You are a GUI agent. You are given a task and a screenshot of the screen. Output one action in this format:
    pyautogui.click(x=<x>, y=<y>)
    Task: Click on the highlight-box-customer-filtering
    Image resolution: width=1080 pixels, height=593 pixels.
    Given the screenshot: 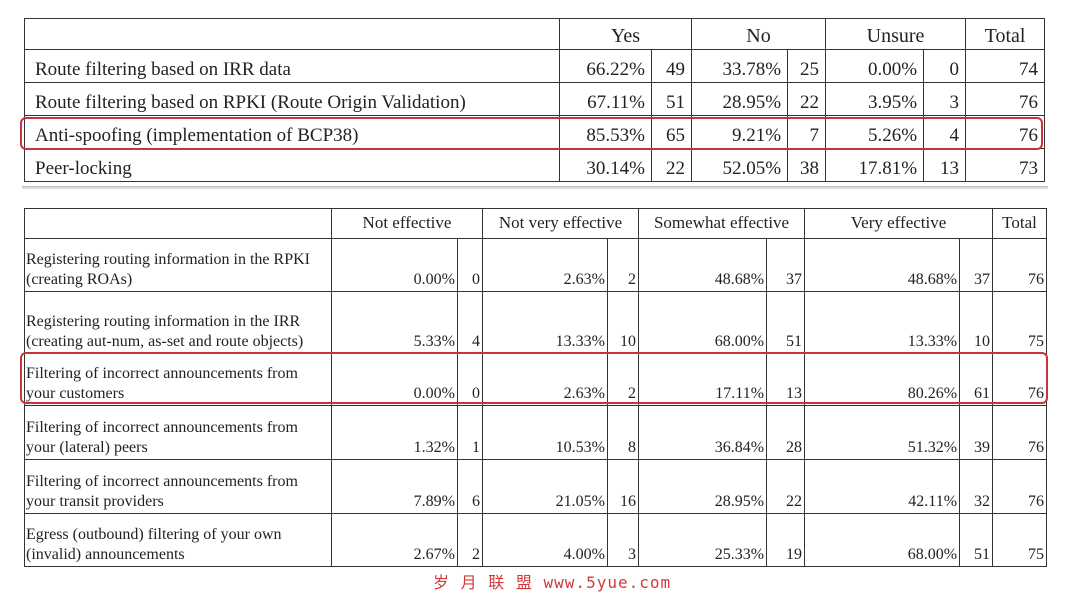 What is the action you would take?
    pyautogui.click(x=534, y=378)
    